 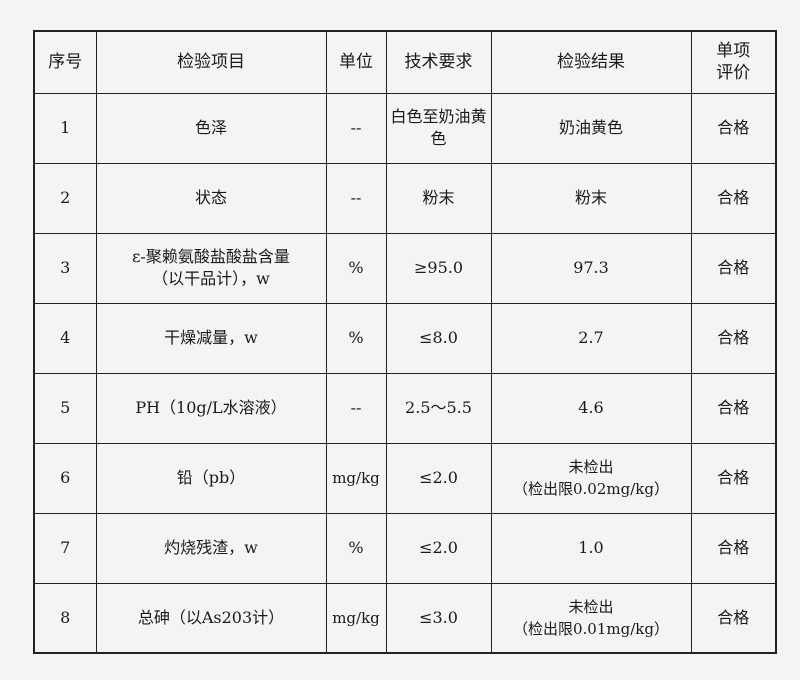 What do you see at coordinates (438, 408) in the screenshot?
I see `cell-requirement: 2.5～5.5` at bounding box center [438, 408].